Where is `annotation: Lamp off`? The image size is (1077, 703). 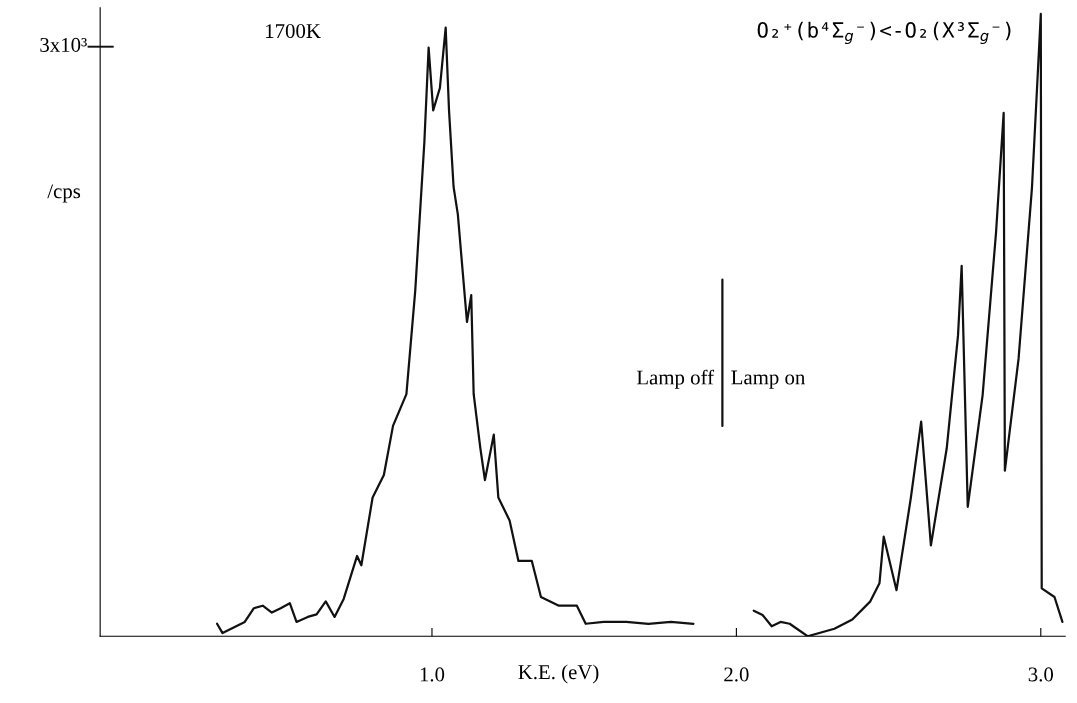
annotation: Lamp off is located at coordinates (675, 379).